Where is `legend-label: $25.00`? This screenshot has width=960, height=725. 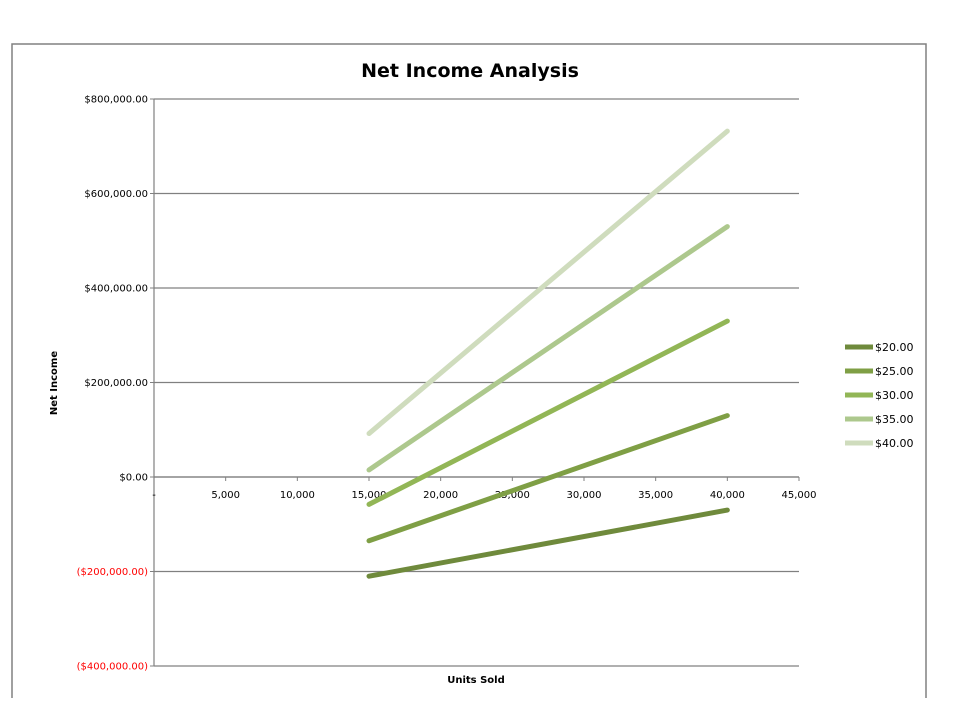 legend-label: $25.00 is located at coordinates (894, 371).